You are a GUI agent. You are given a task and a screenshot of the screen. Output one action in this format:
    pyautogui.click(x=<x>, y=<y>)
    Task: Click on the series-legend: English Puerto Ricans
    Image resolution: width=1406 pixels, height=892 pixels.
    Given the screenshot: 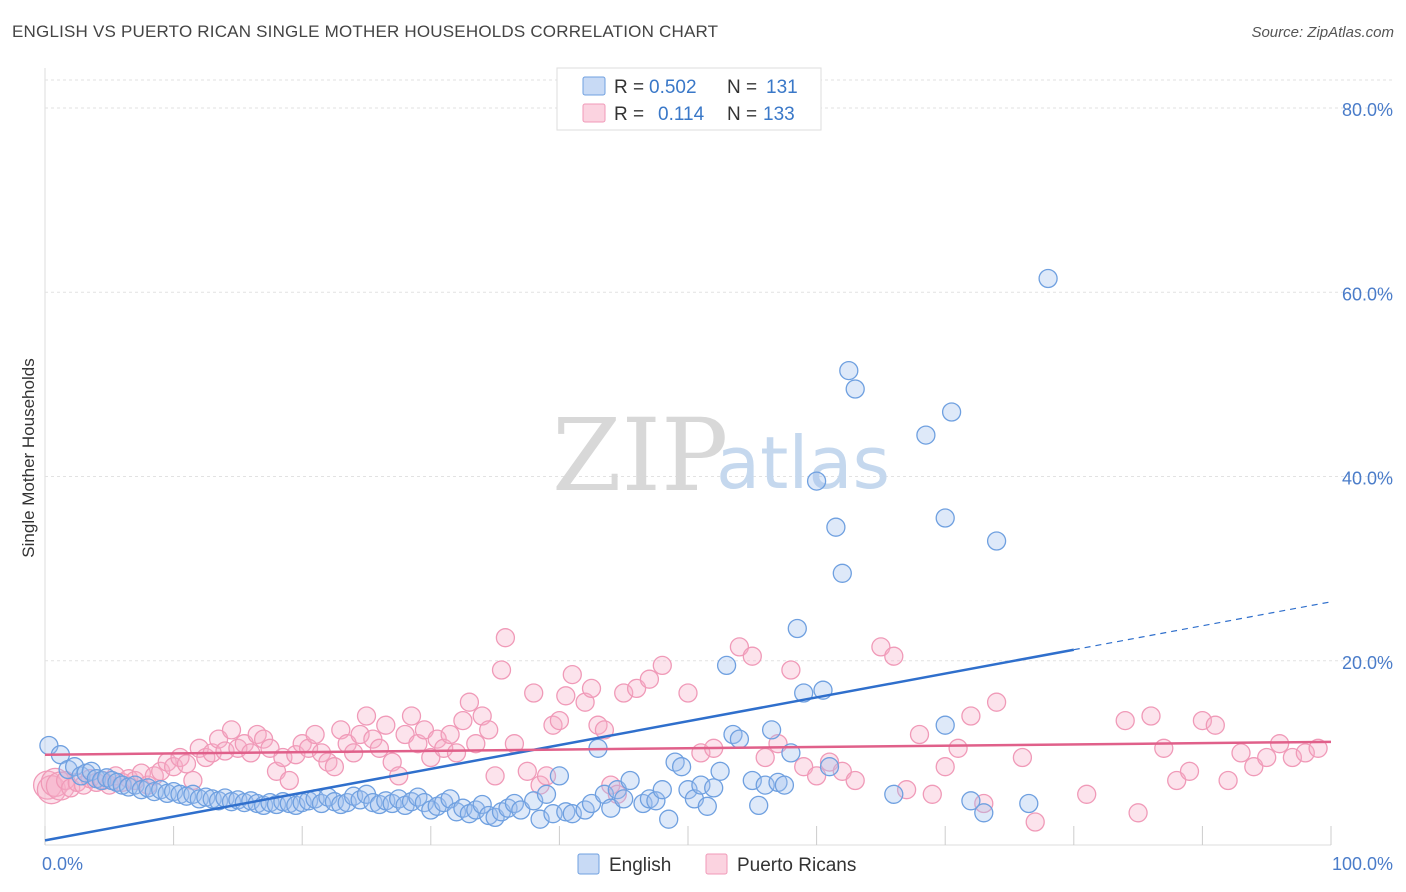 What is the action you would take?
    pyautogui.click(x=716, y=864)
    